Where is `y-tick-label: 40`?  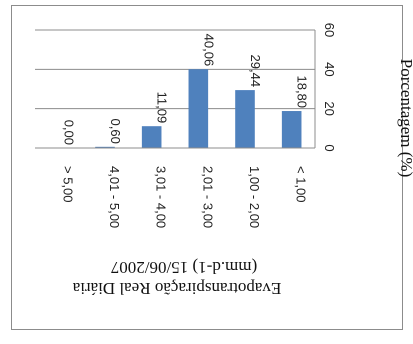 y-tick-label: 40 is located at coordinates (329, 69).